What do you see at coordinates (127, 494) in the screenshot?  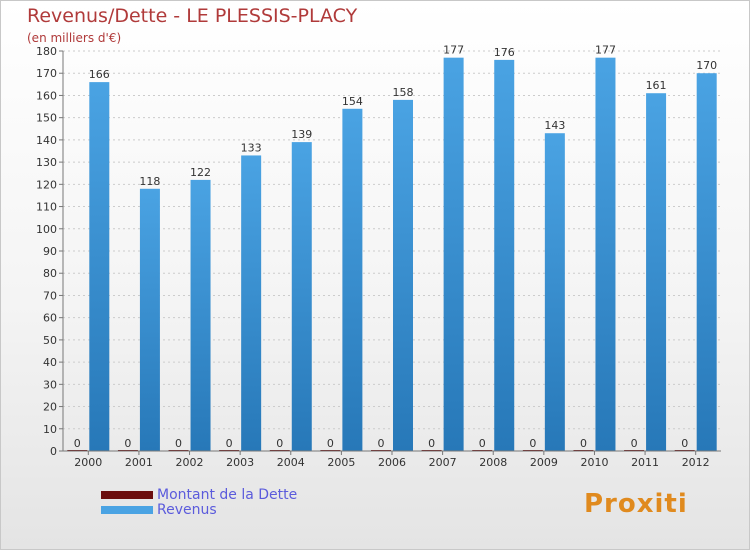 I see `legend-swatch-dette` at bounding box center [127, 494].